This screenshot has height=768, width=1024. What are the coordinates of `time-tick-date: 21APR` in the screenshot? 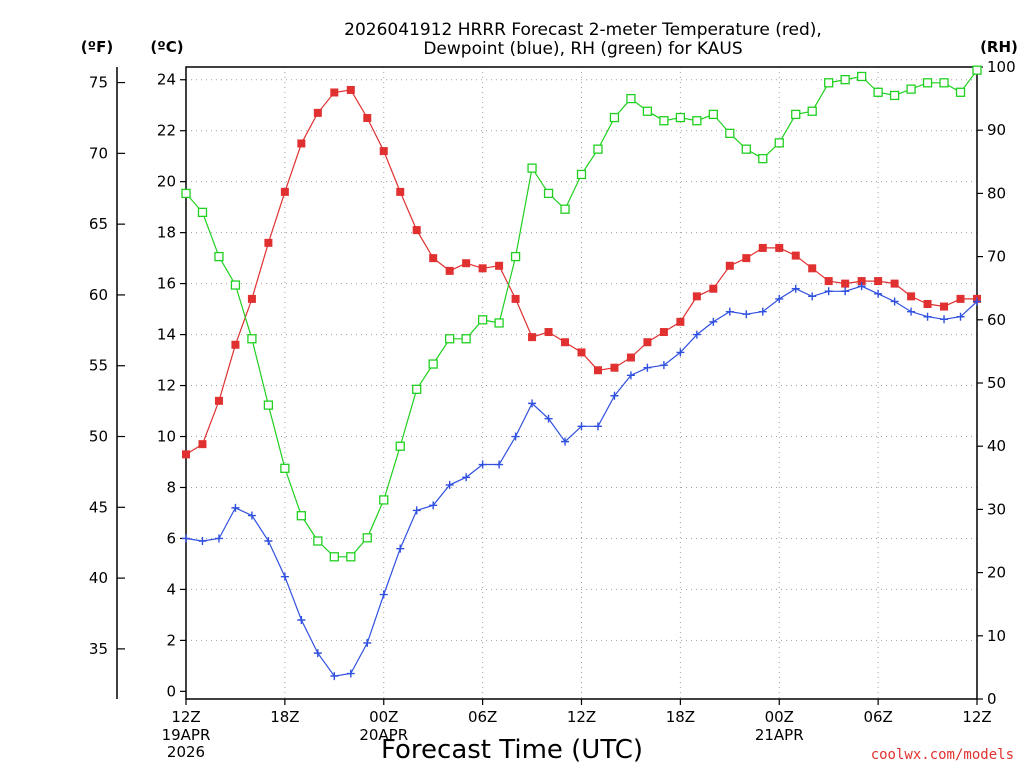 It's located at (779, 735).